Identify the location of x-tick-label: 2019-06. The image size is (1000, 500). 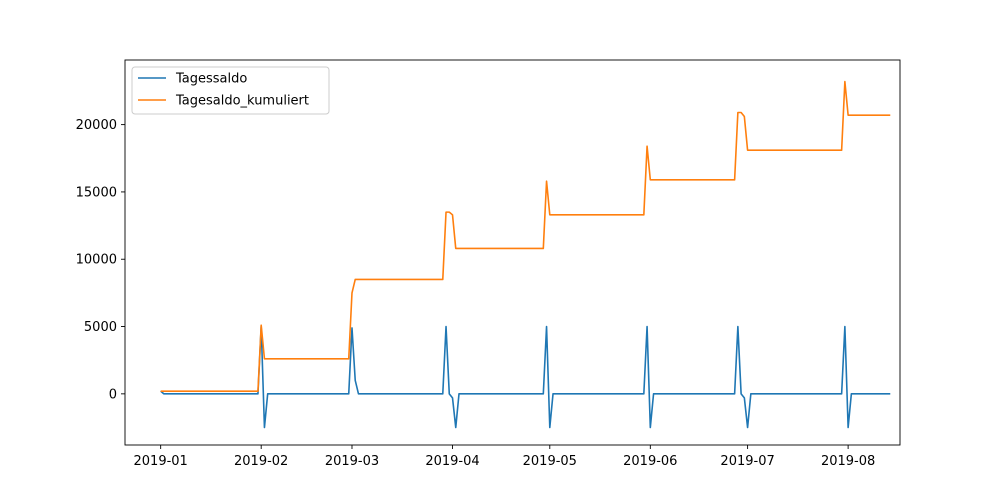
(650, 461).